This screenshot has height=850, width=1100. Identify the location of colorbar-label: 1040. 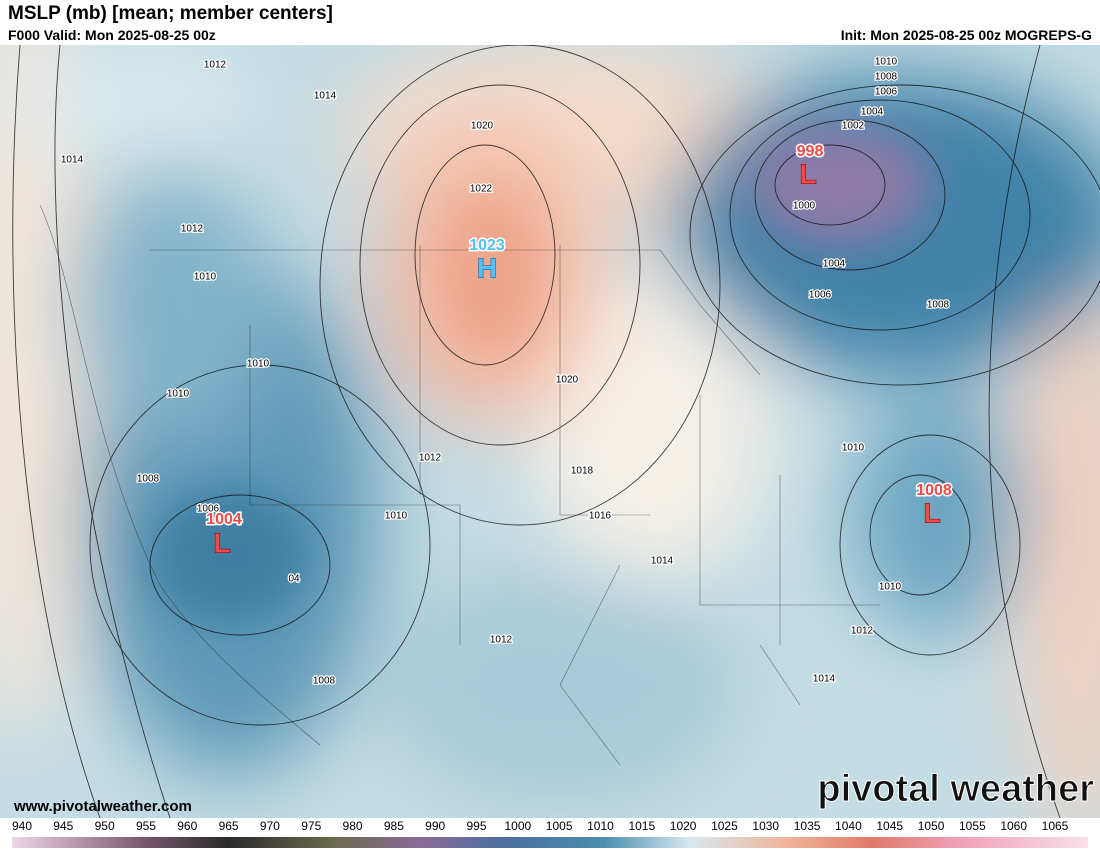
(848, 826).